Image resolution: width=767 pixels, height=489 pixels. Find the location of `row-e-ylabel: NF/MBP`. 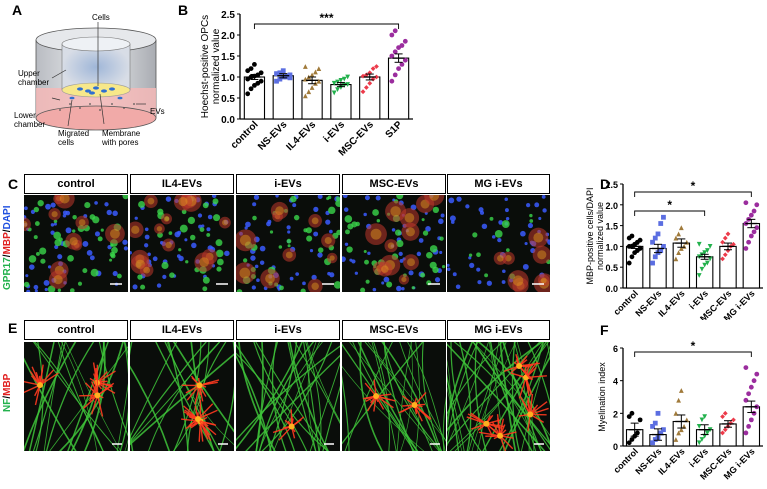

row-e-ylabel: NF/MBP is located at coordinates (7, 393).